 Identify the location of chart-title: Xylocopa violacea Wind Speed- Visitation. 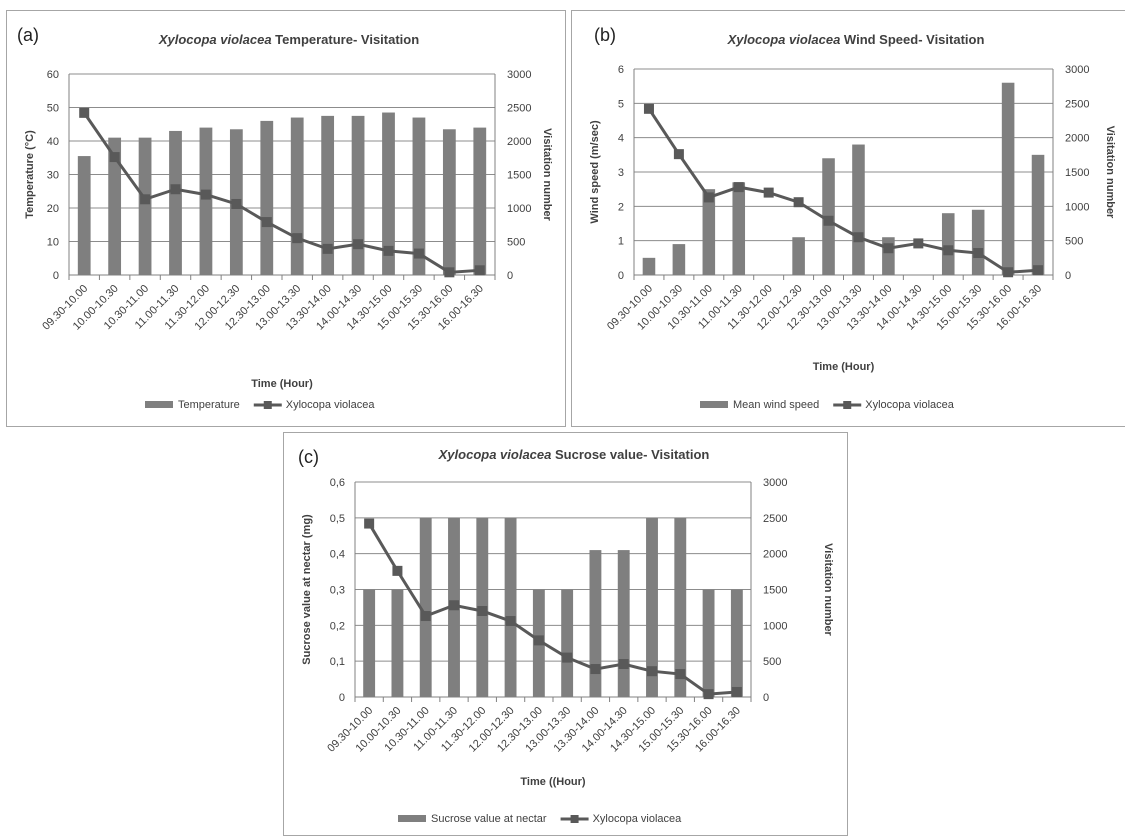
(856, 39).